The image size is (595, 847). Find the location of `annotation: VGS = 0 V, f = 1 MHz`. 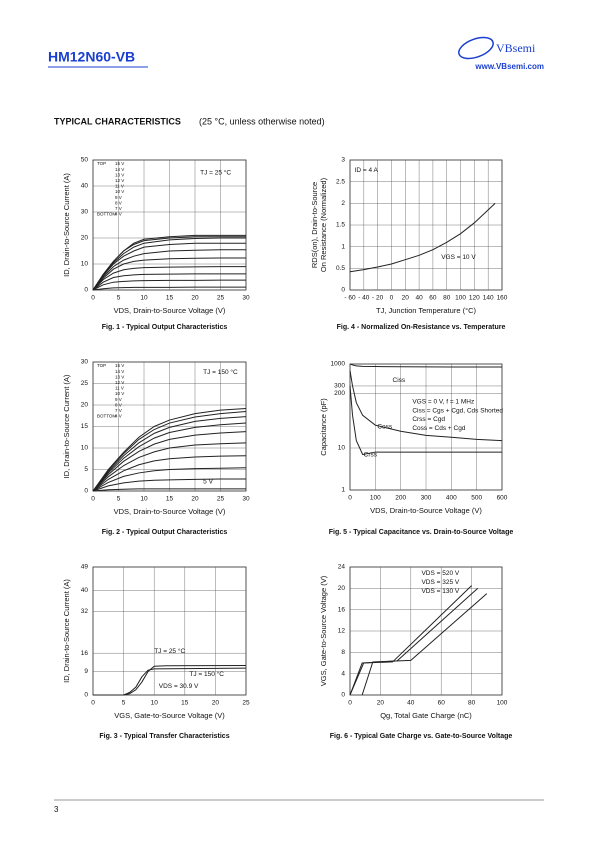

annotation: VGS = 0 V, f = 1 MHz is located at coordinates (443, 402).